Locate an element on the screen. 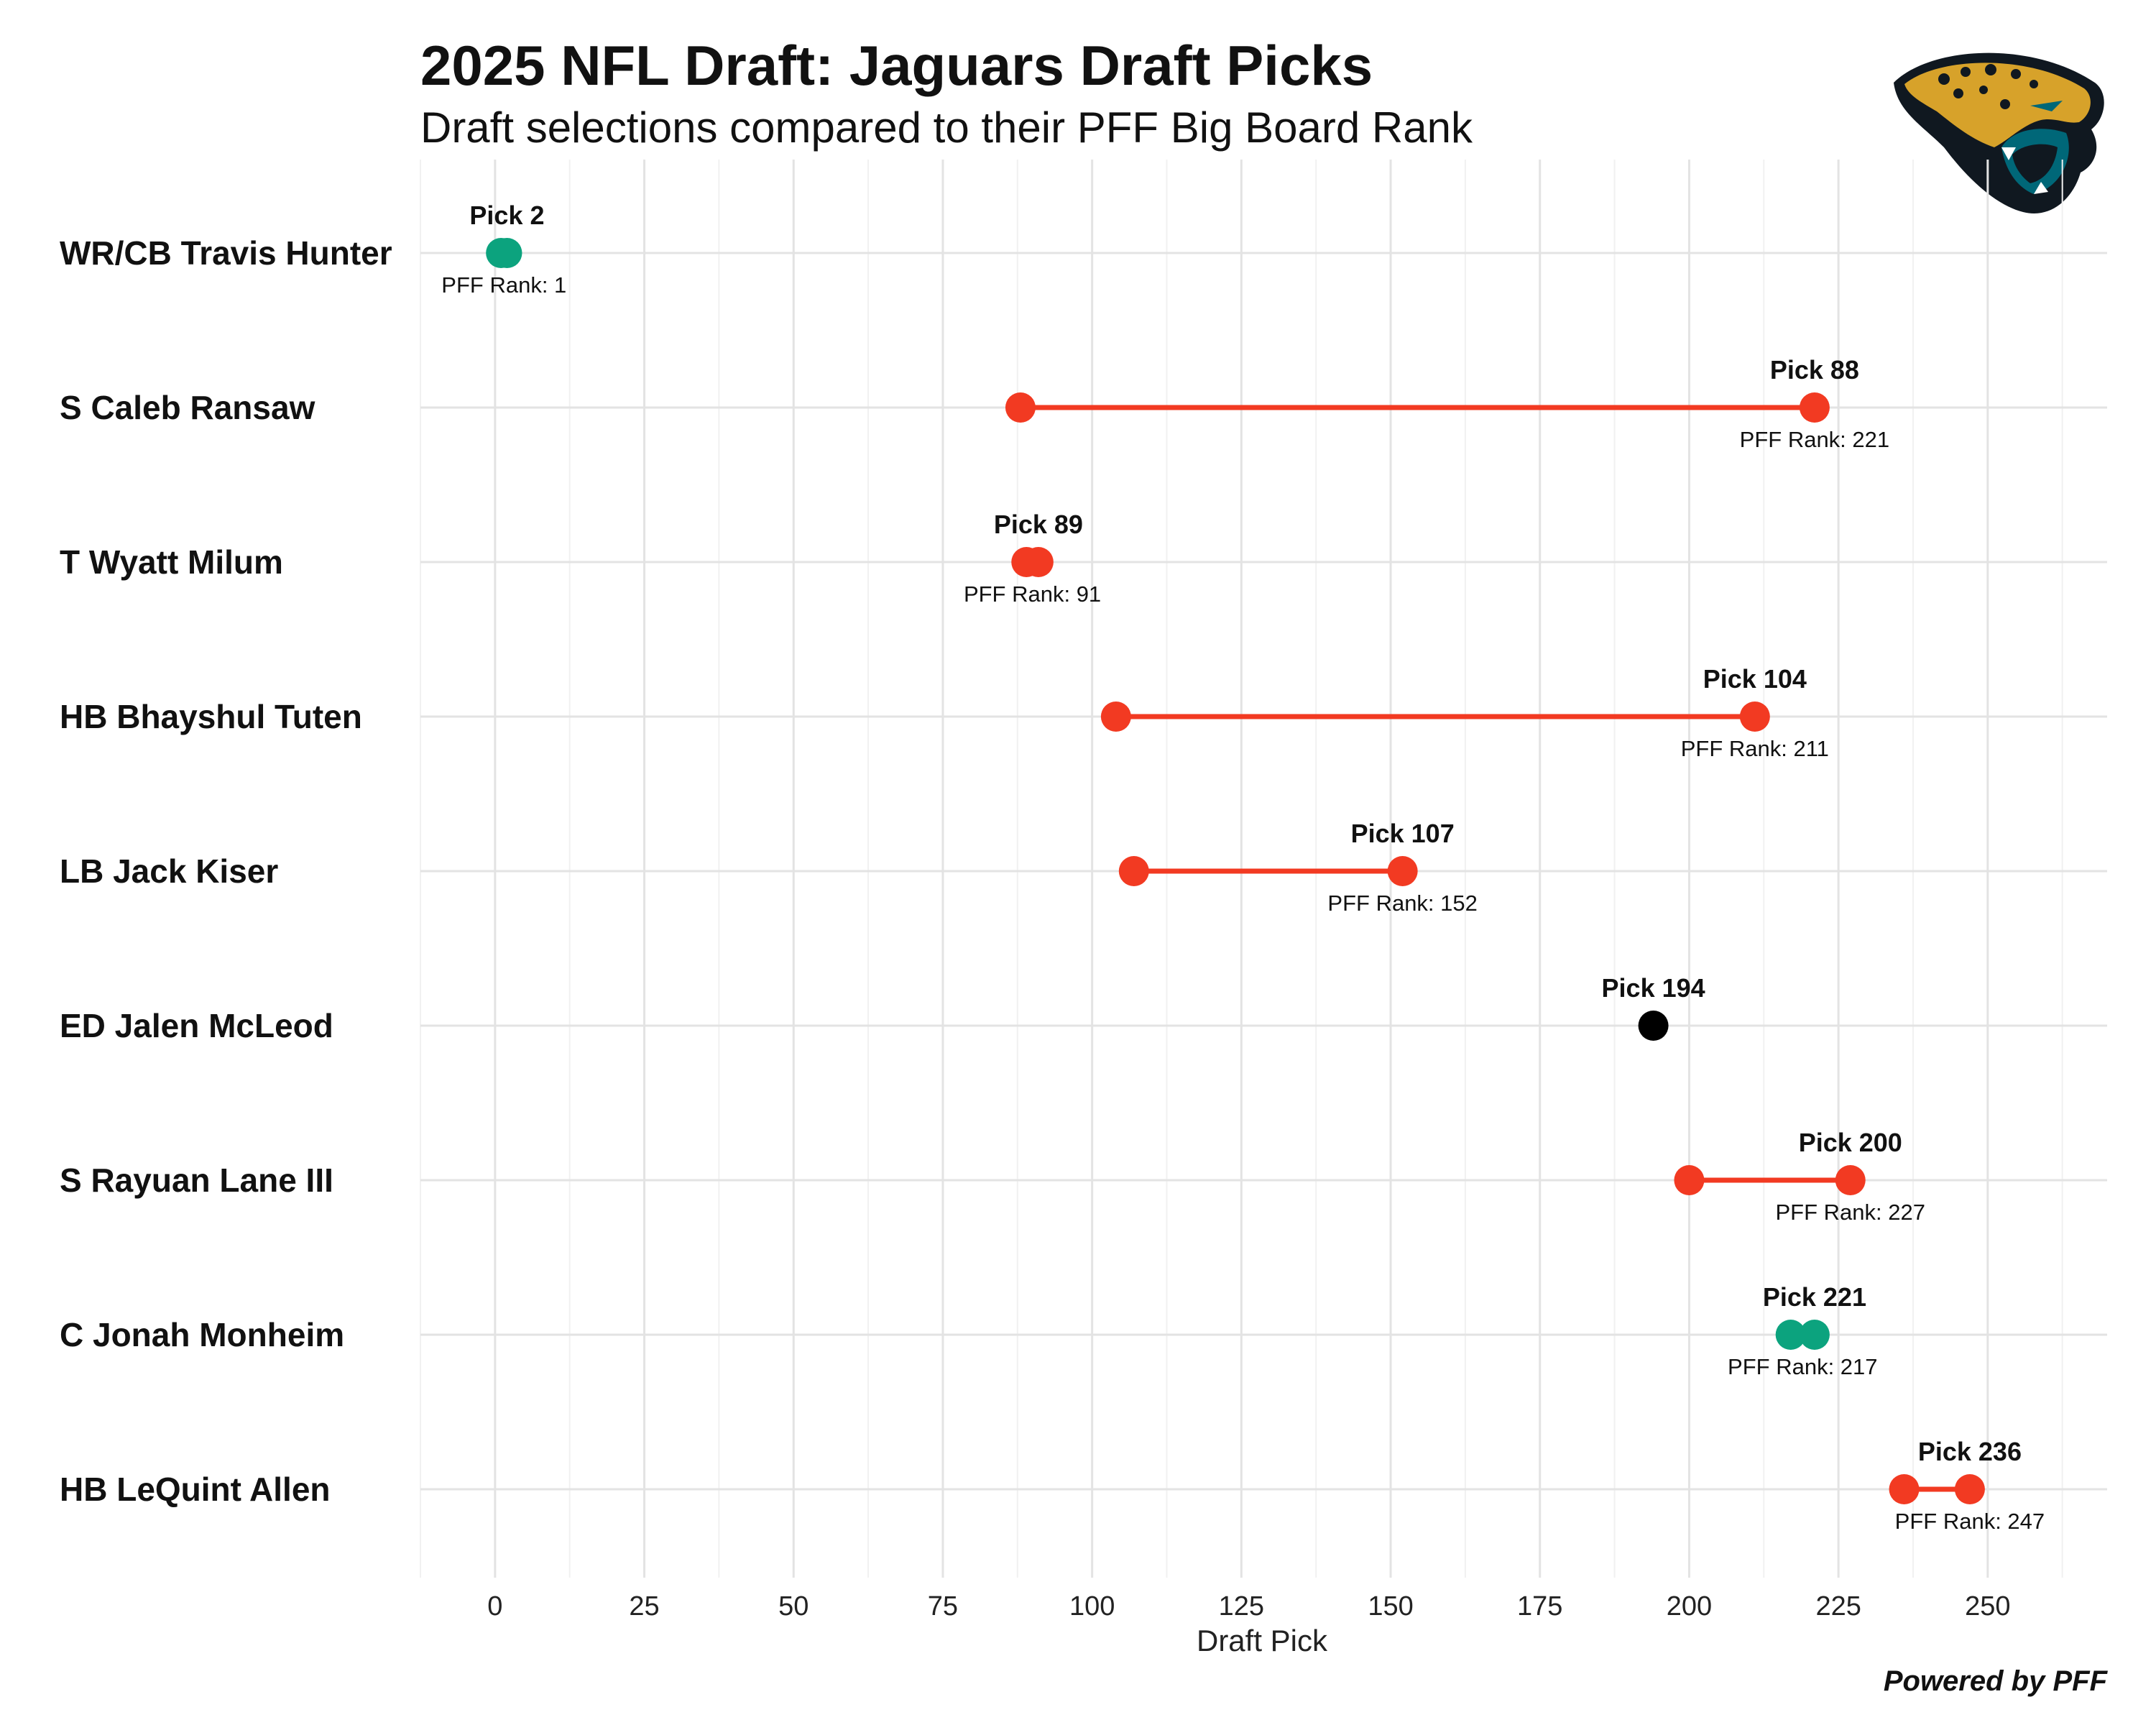 The width and height of the screenshot is (2156, 1725). pff-rank-label: PFF Rank: 247 is located at coordinates (1970, 1521).